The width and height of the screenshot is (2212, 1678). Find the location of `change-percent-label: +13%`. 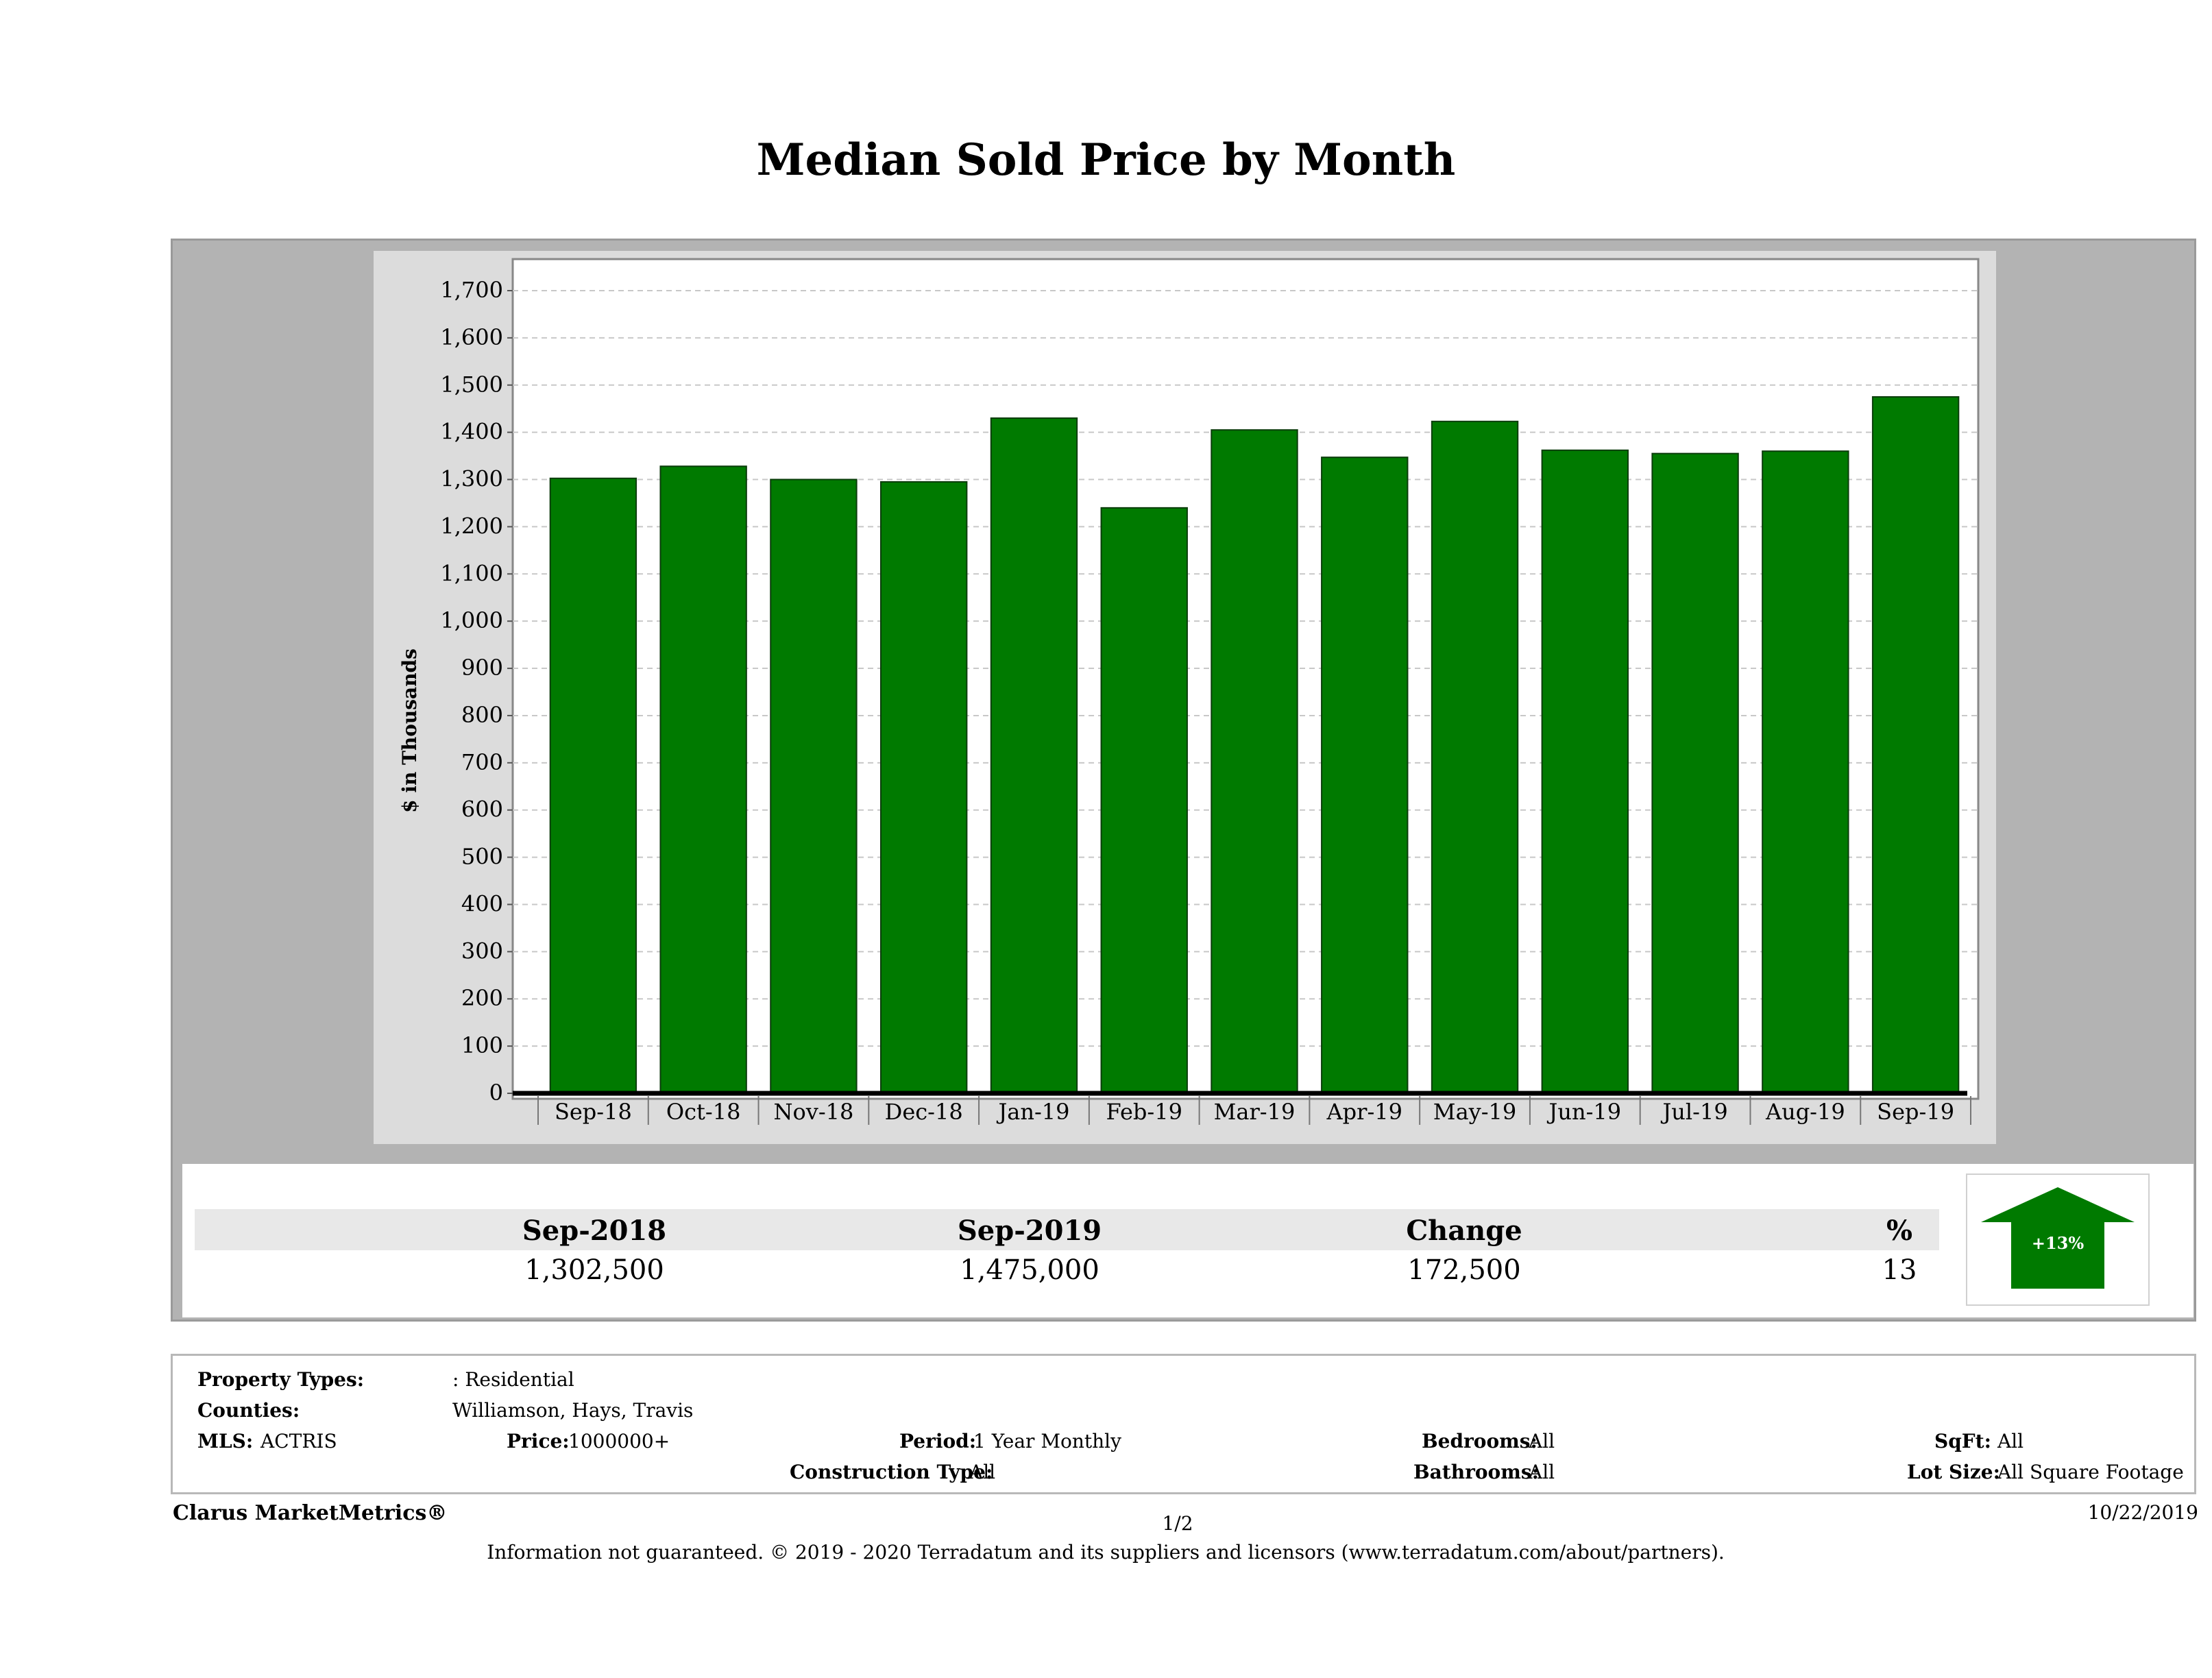

change-percent-label: +13% is located at coordinates (2058, 1243).